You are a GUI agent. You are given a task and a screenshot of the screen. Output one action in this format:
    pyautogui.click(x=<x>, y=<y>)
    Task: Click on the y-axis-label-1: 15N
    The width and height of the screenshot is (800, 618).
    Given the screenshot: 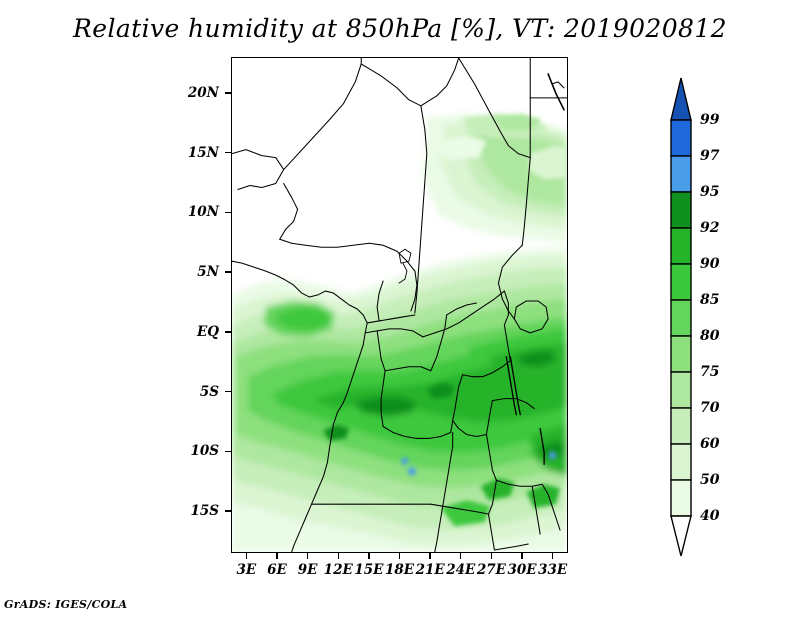 What is the action you would take?
    pyautogui.click(x=203, y=152)
    